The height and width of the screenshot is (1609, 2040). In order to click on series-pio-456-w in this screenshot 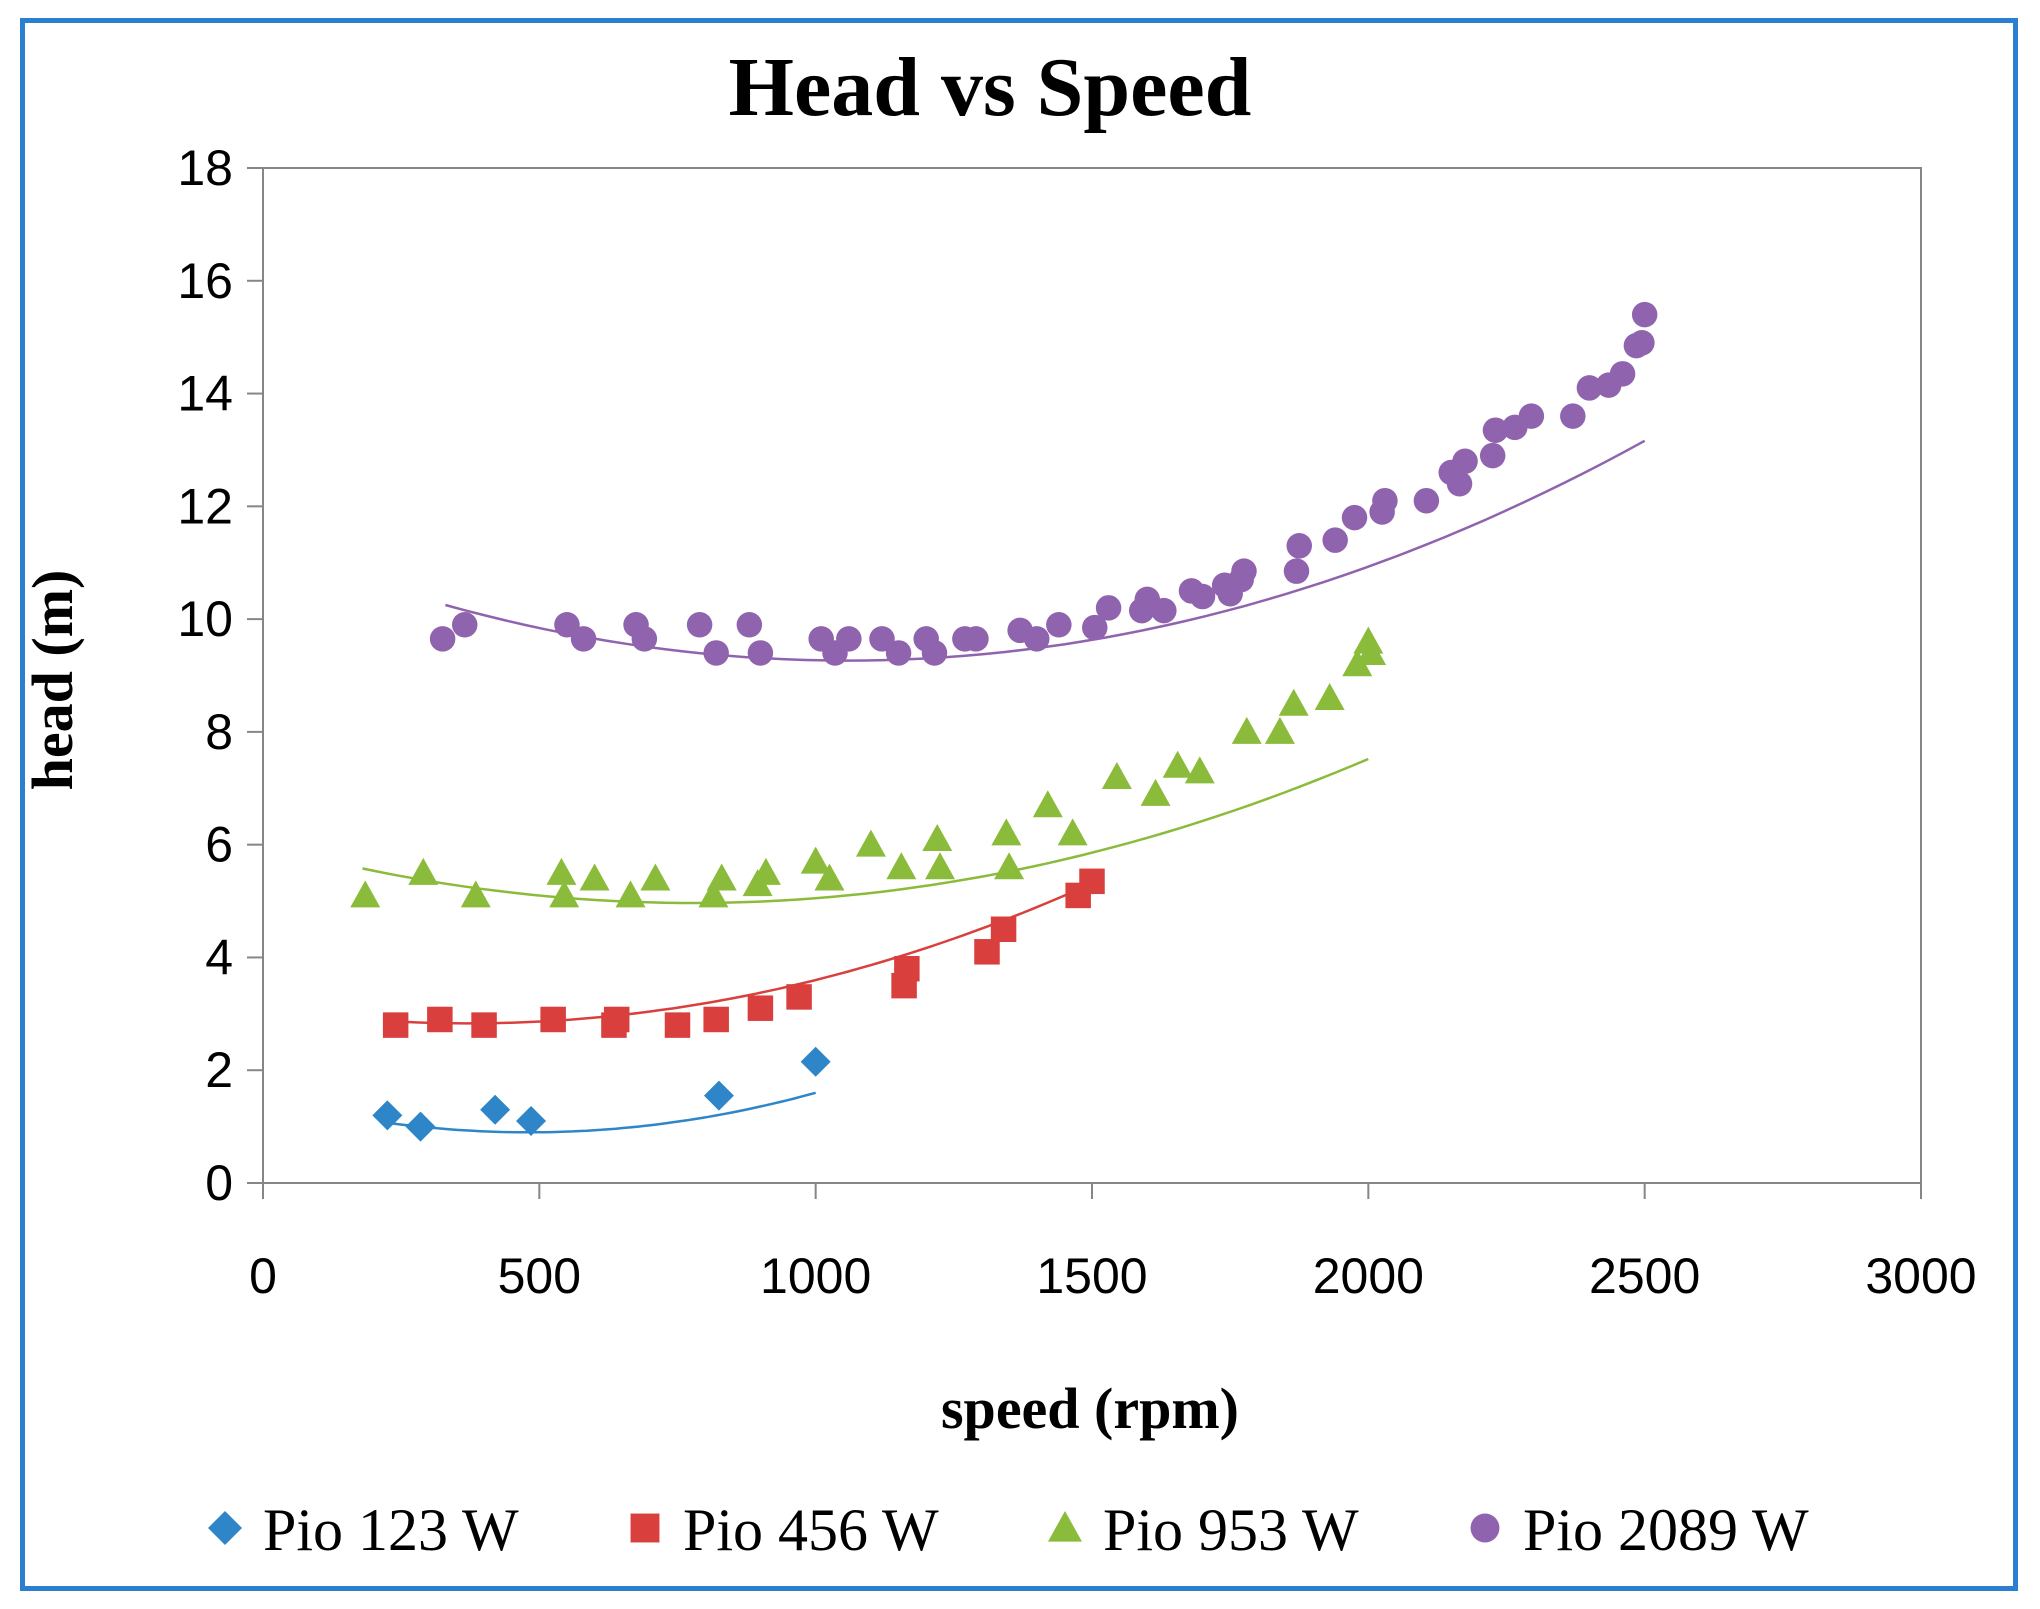, I will do `click(743, 953)`.